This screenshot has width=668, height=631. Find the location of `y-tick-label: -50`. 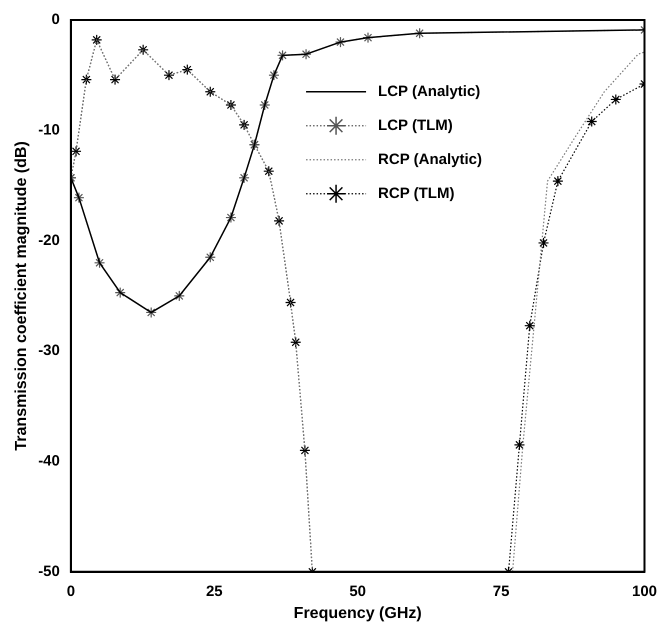

y-tick-label: -50 is located at coordinates (49, 571).